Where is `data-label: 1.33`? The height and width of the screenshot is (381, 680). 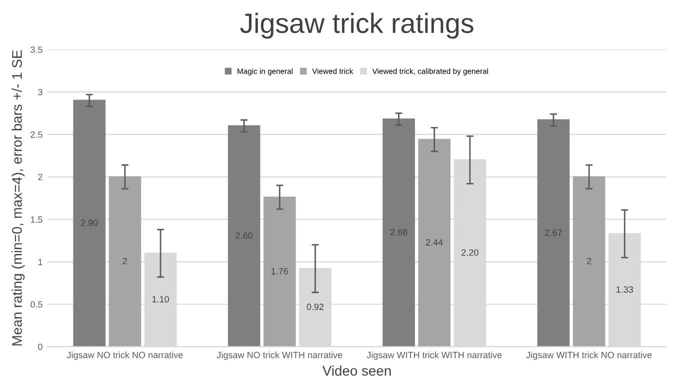
data-label: 1.33 is located at coordinates (625, 289).